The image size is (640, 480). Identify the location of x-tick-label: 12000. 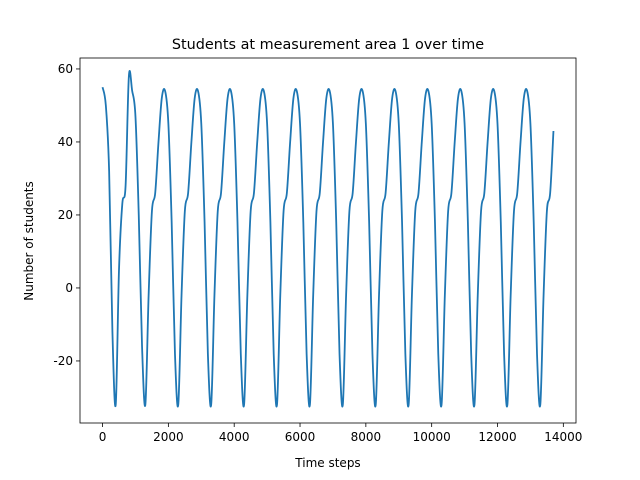
(497, 437).